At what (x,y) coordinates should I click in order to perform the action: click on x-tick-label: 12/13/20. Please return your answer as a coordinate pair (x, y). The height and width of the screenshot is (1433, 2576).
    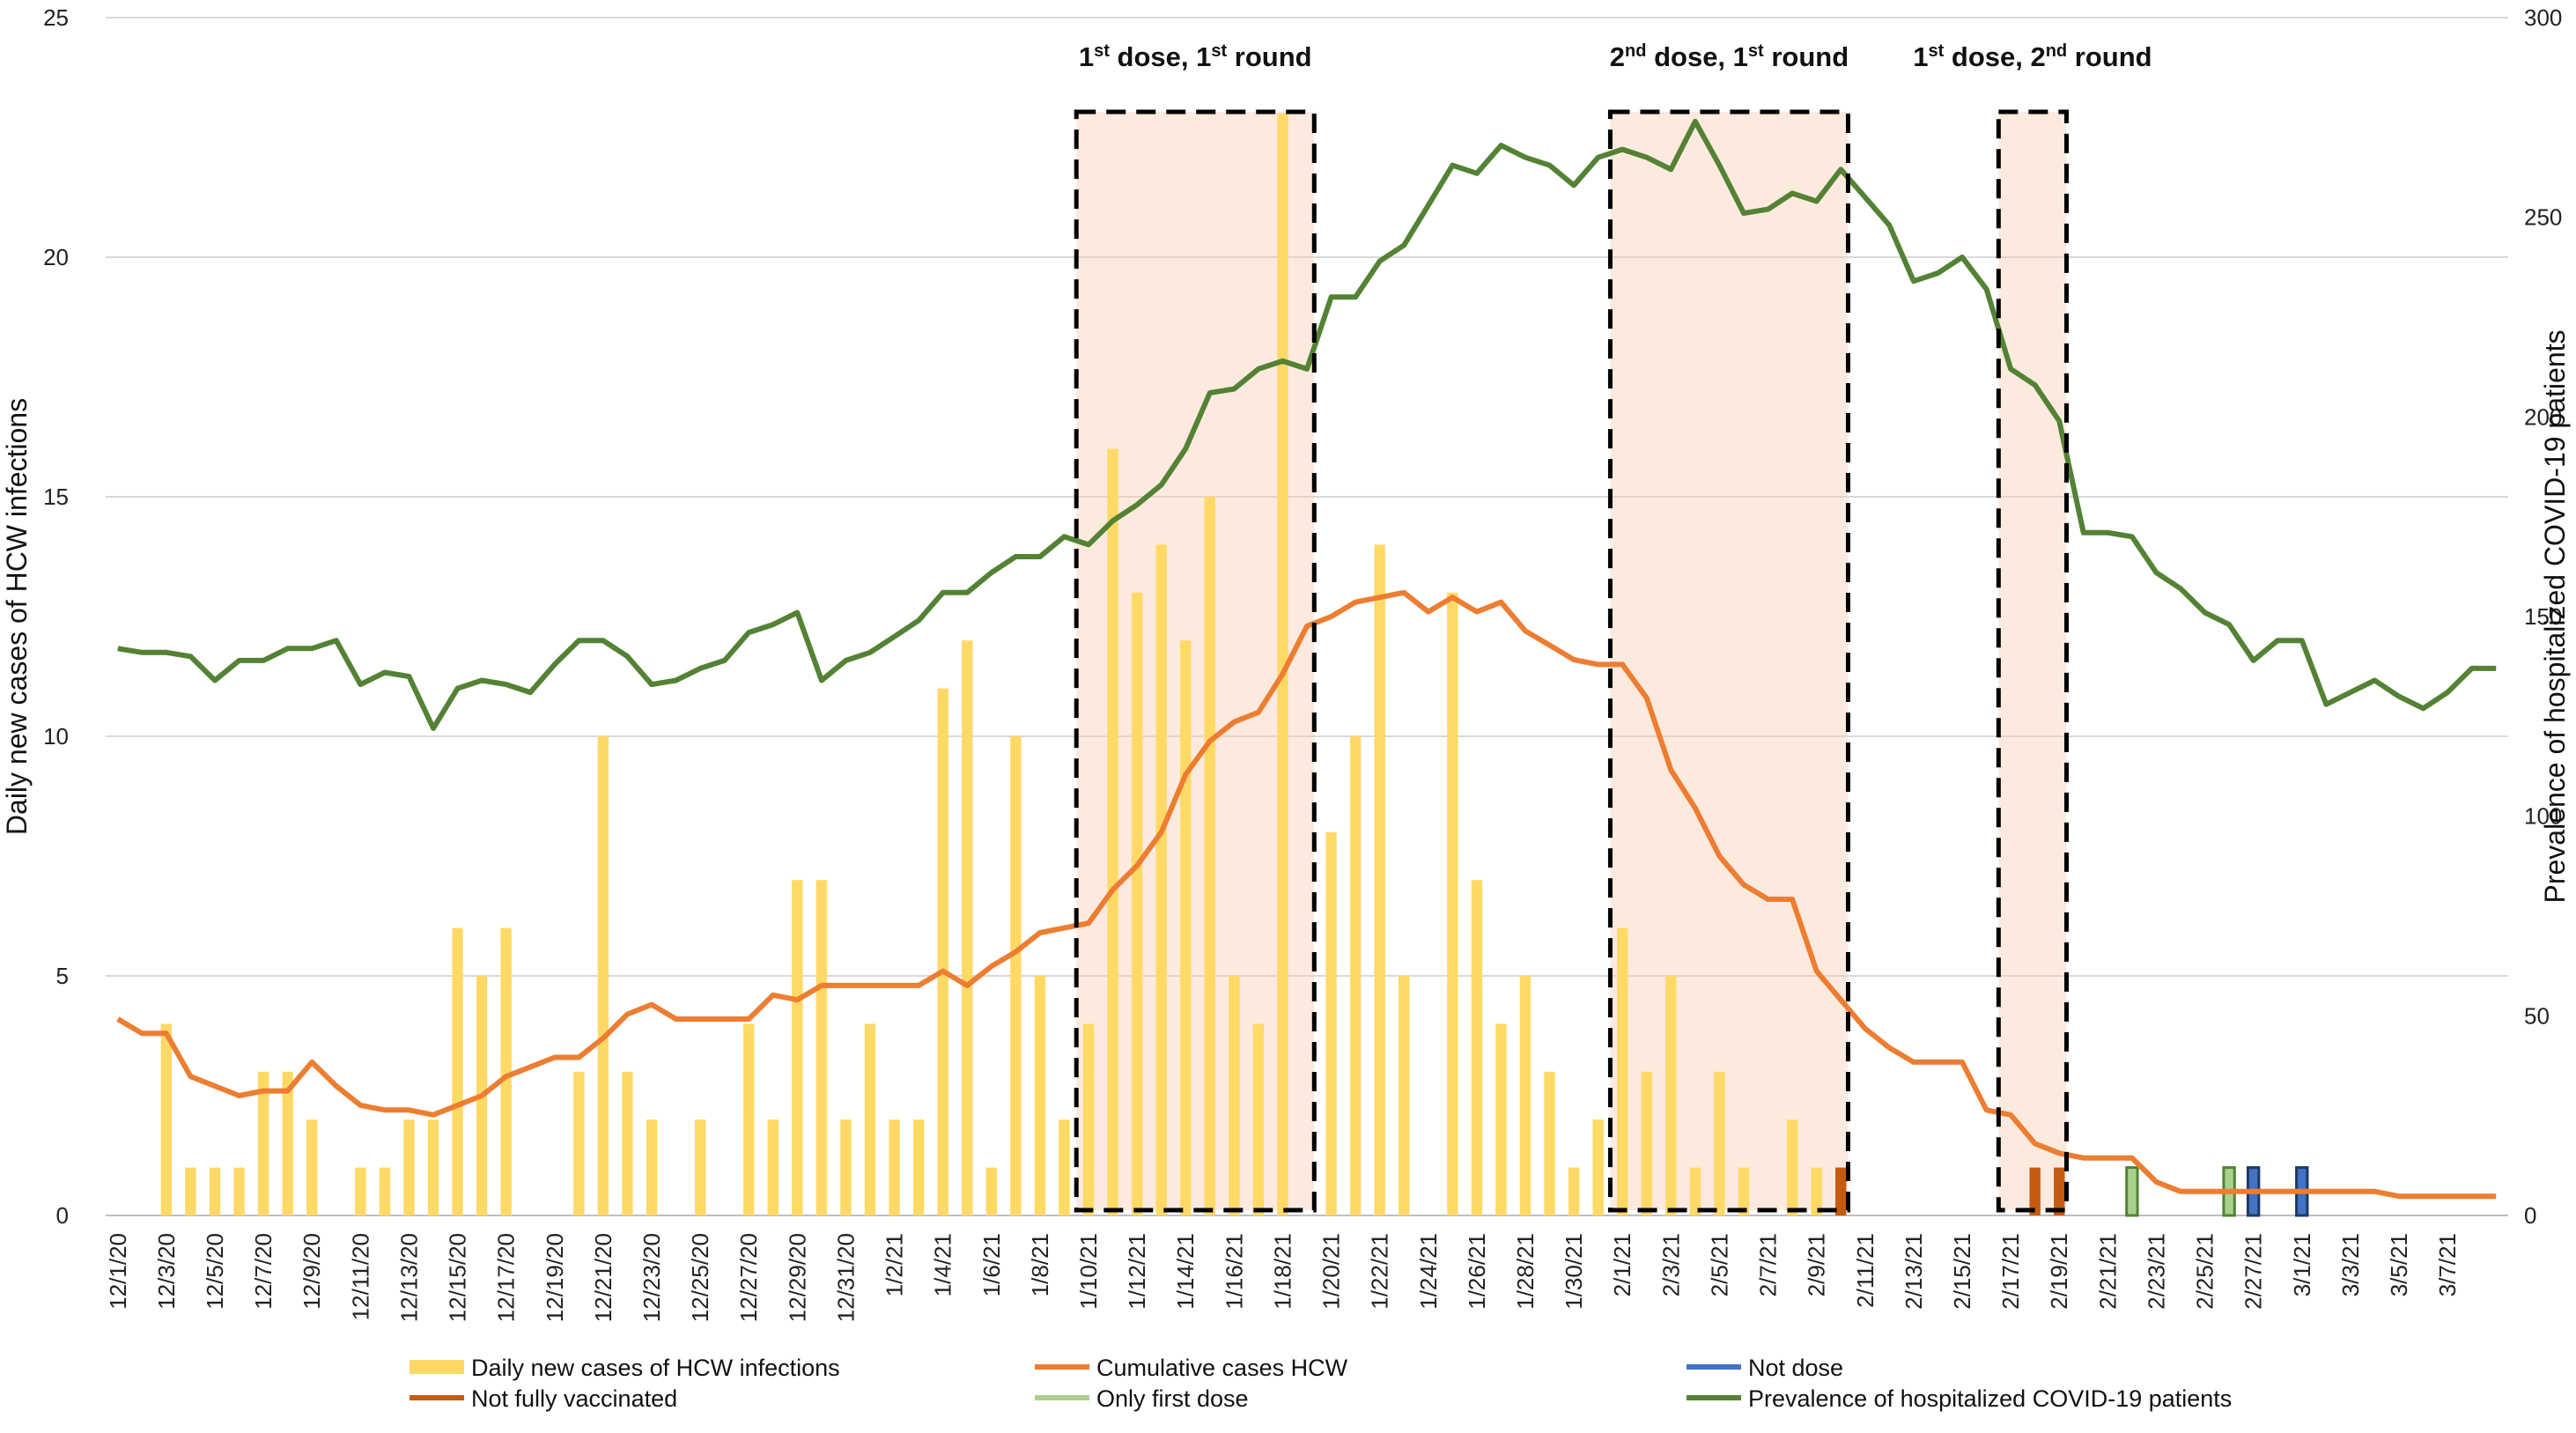
    Looking at the image, I should click on (408, 1277).